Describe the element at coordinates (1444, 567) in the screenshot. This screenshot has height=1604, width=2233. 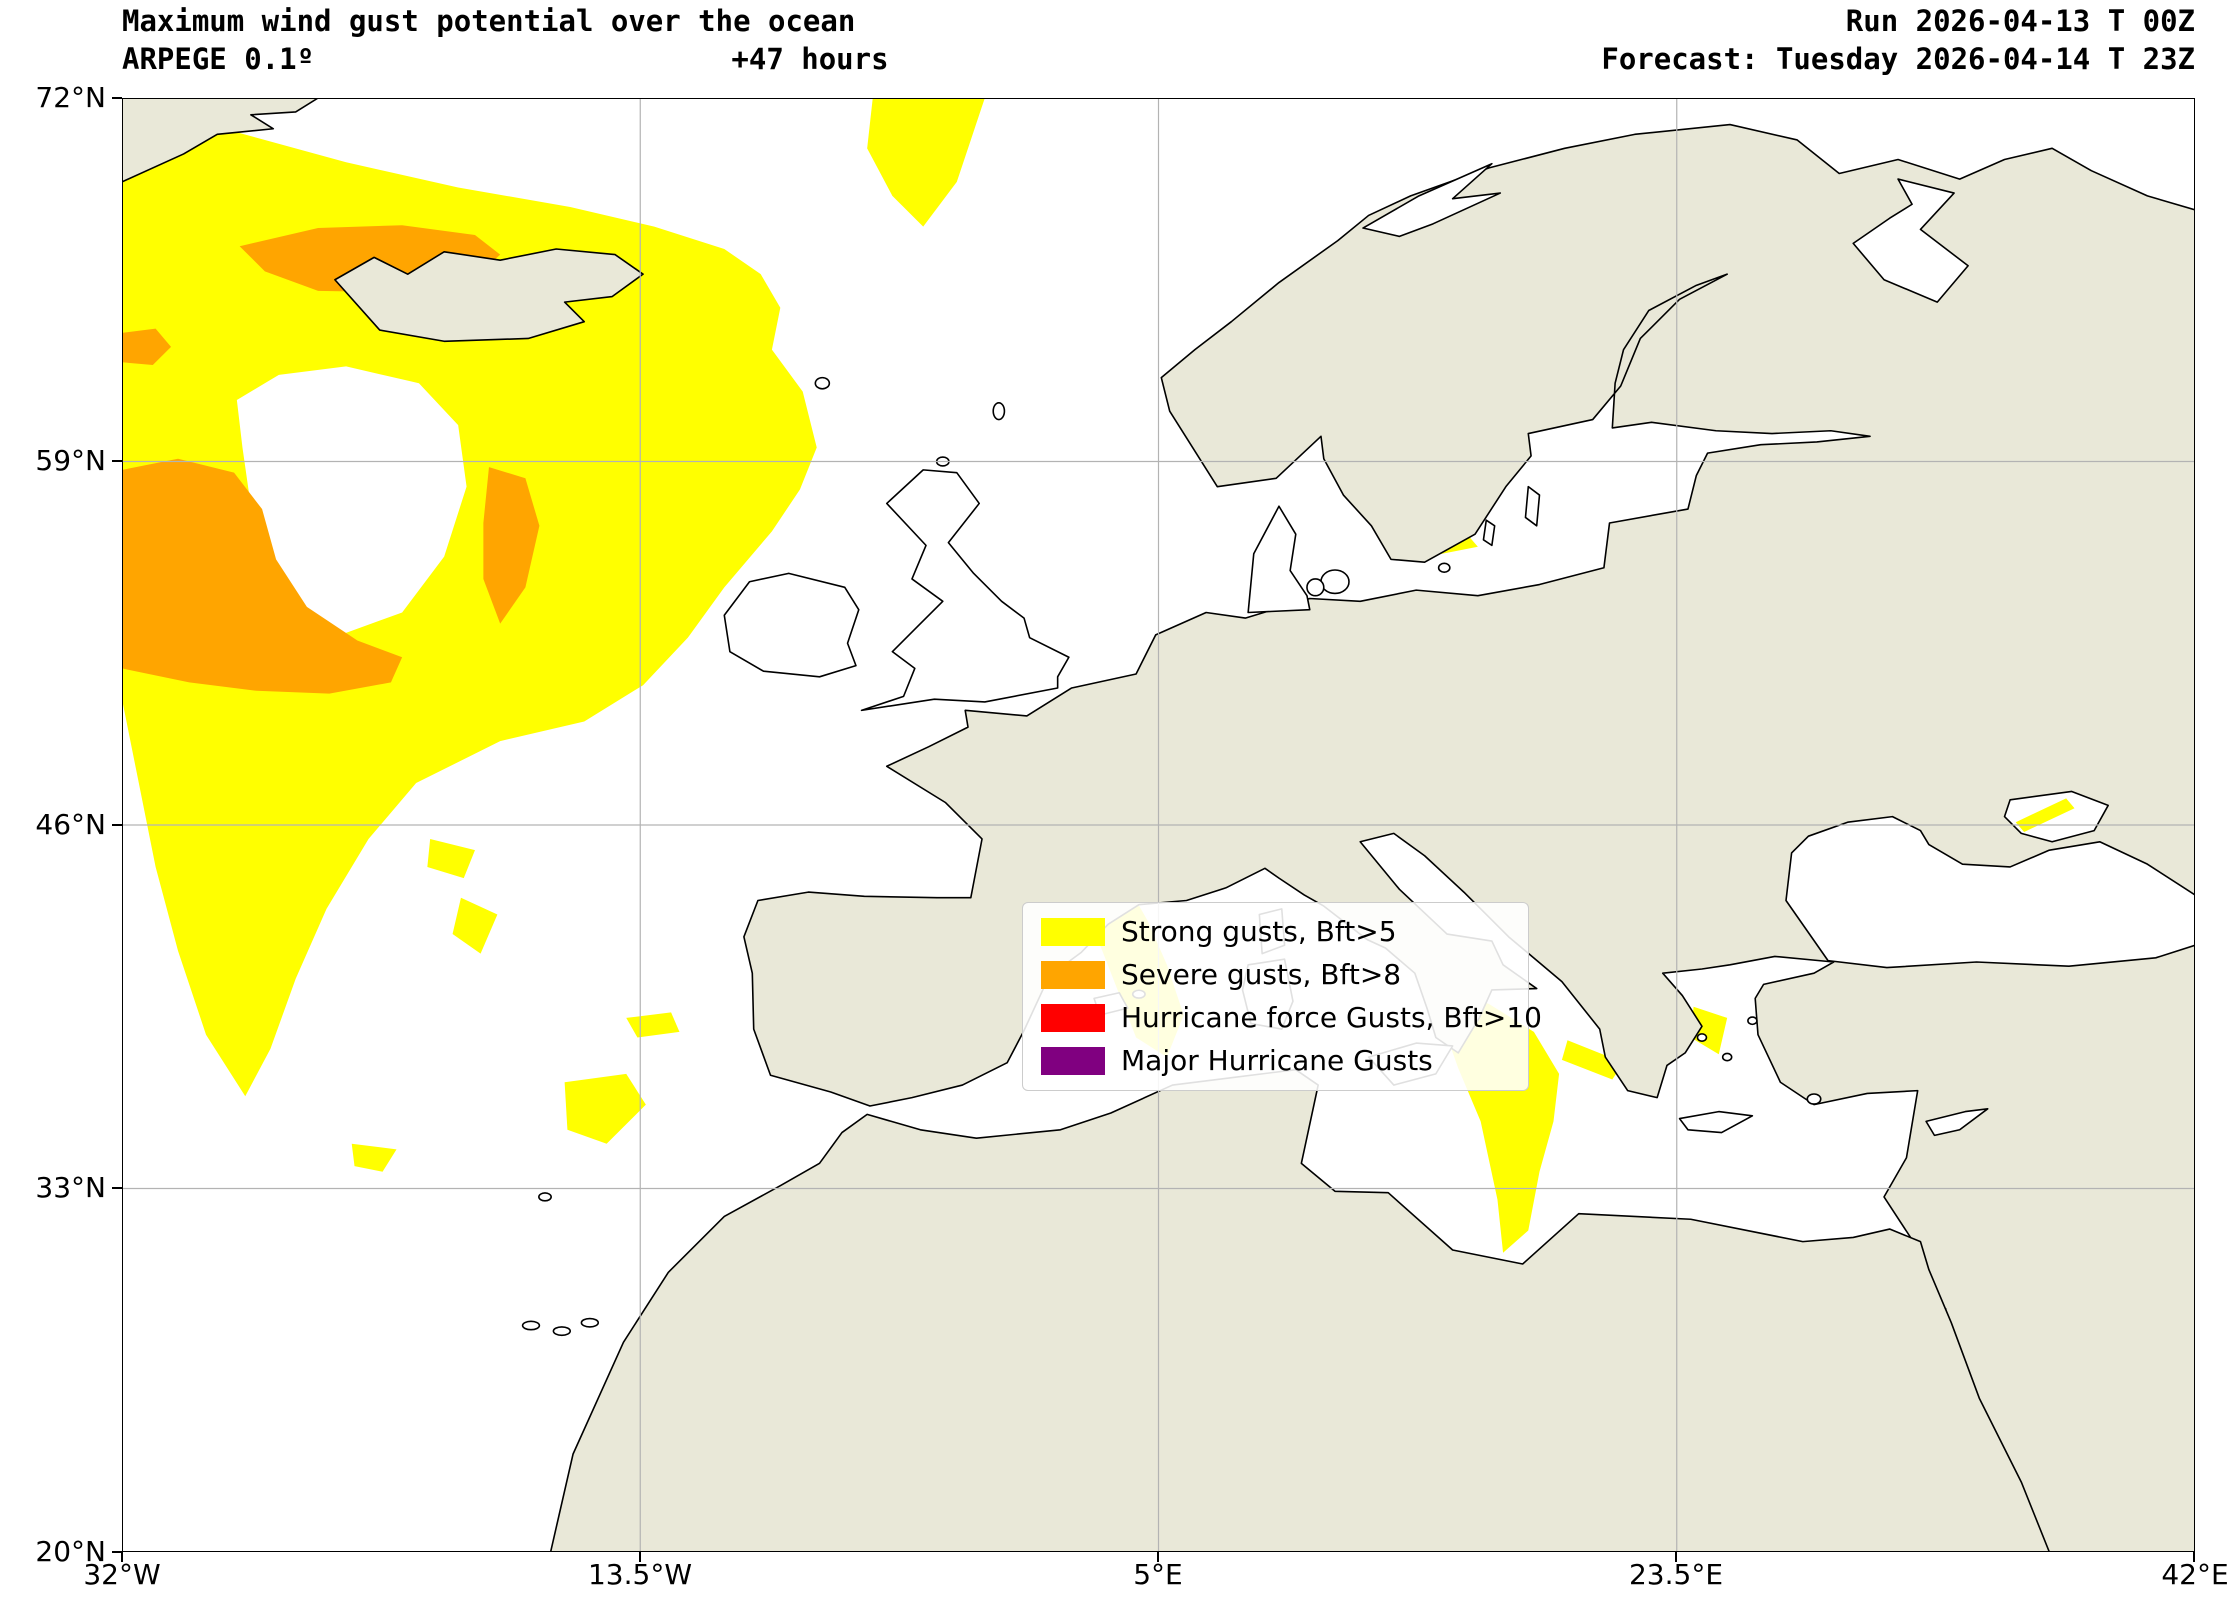
I see `bornholm-island` at that location.